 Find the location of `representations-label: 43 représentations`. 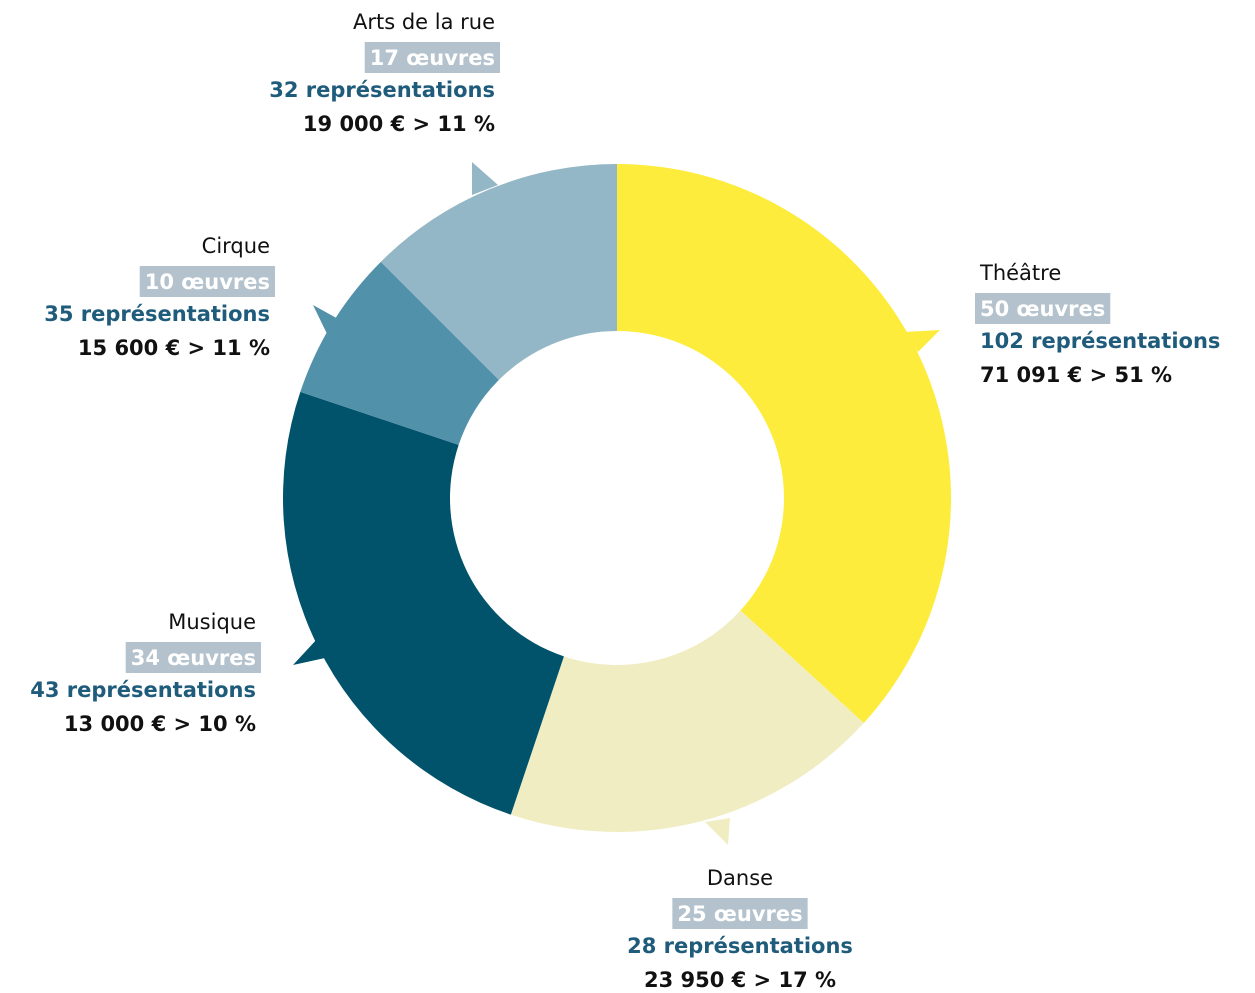

representations-label: 43 représentations is located at coordinates (143, 690).